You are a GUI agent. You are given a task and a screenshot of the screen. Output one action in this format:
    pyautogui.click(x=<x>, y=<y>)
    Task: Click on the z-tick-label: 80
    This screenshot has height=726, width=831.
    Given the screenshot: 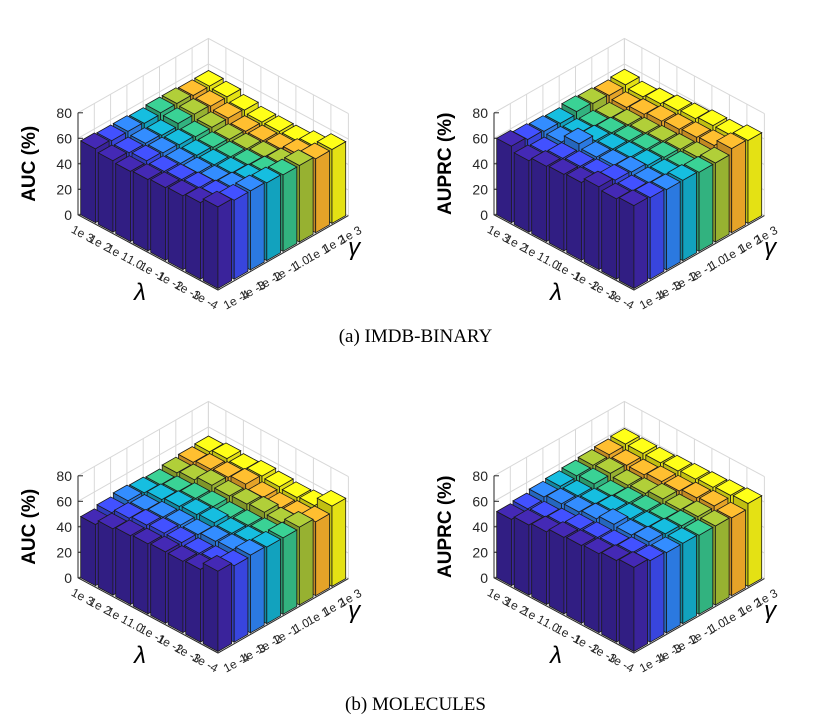 What is the action you would take?
    pyautogui.click(x=480, y=113)
    